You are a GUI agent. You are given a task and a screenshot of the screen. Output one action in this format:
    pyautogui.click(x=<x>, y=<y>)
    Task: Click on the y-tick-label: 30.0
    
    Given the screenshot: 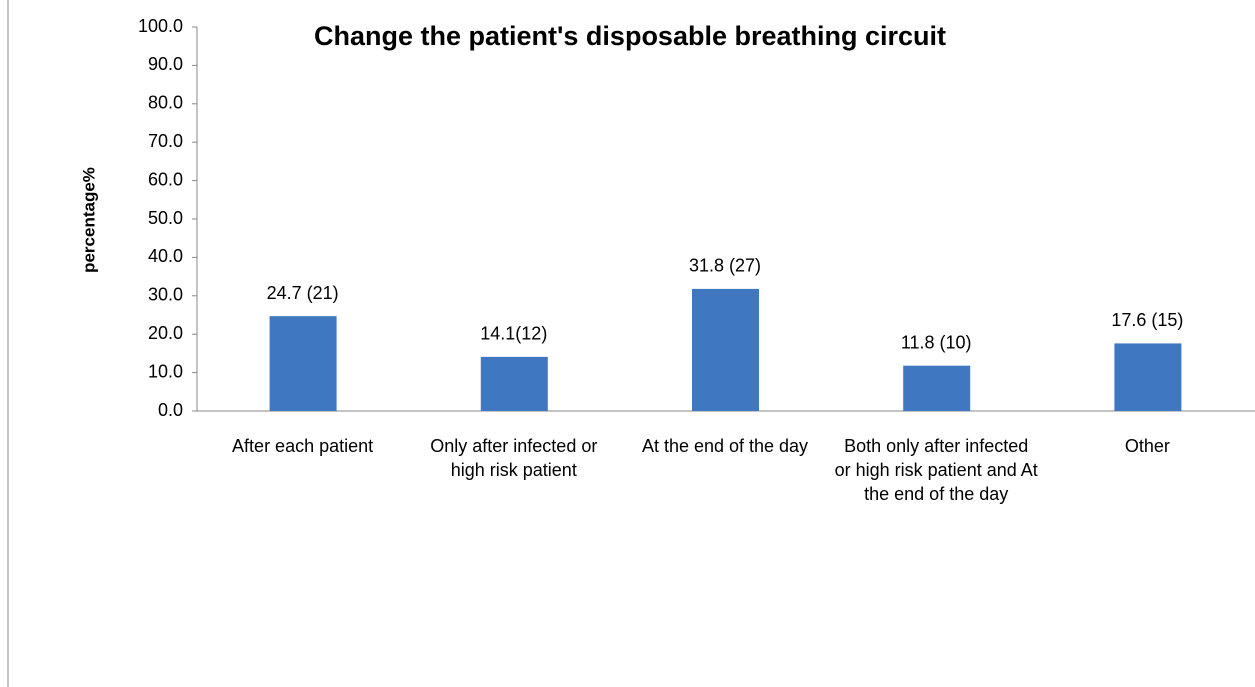 What is the action you would take?
    pyautogui.click(x=165, y=295)
    